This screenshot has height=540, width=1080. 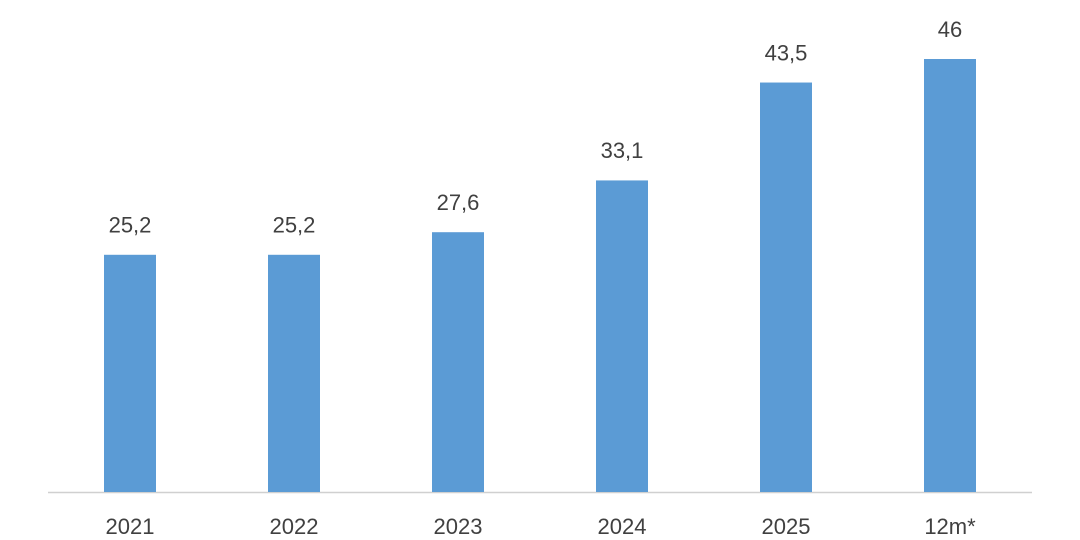 I want to click on x-tick-label: 12m*, so click(x=950, y=526).